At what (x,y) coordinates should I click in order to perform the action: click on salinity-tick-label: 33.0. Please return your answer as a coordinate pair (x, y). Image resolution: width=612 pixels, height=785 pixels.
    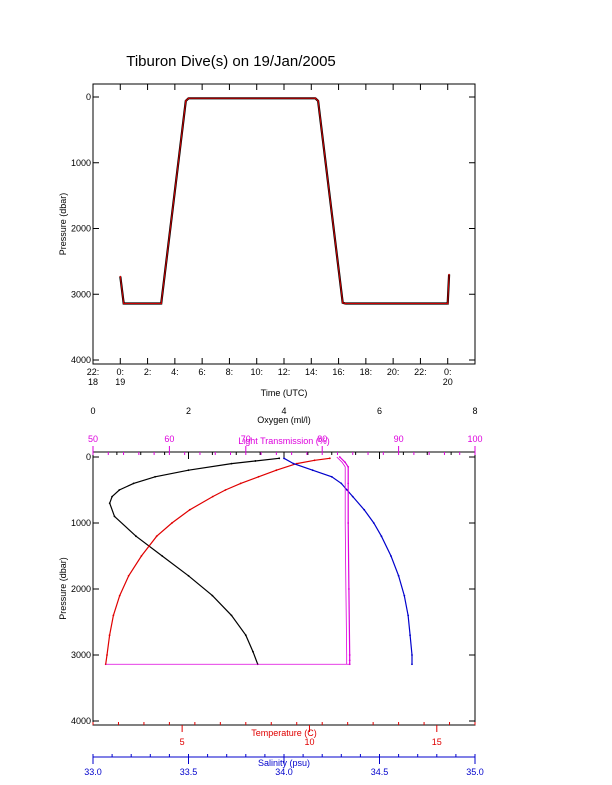
    Looking at the image, I should click on (93, 772).